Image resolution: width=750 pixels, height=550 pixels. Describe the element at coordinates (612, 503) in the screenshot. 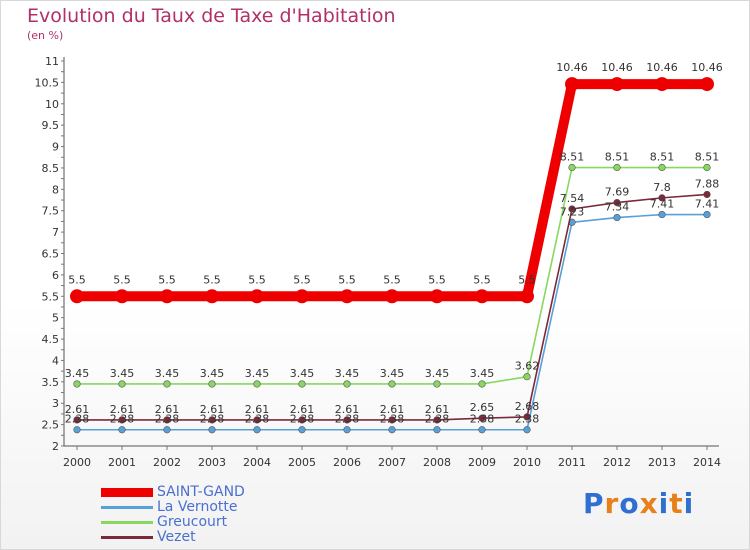

I see `logo-letter: r` at that location.